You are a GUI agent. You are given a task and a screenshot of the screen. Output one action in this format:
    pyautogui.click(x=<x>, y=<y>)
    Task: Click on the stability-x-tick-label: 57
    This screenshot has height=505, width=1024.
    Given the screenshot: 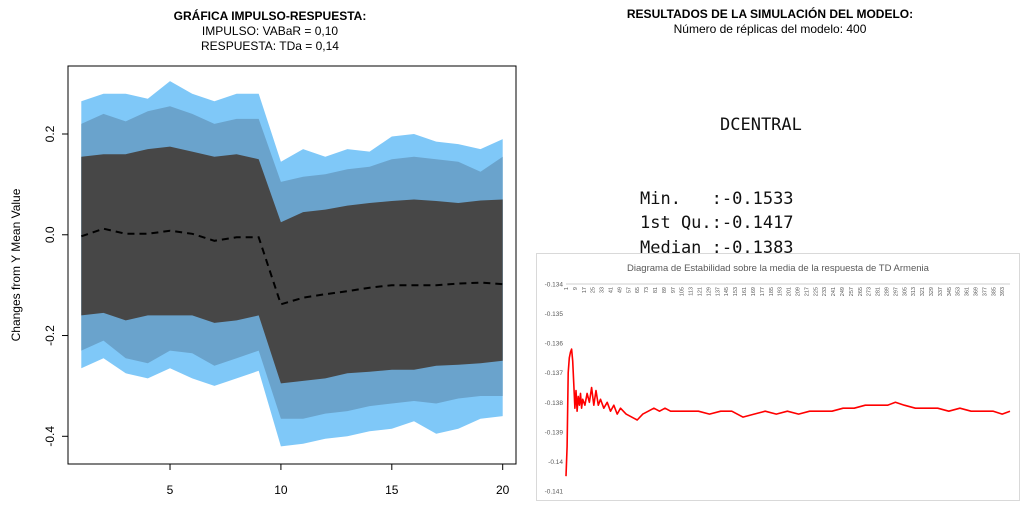 What is the action you would take?
    pyautogui.click(x=629, y=290)
    